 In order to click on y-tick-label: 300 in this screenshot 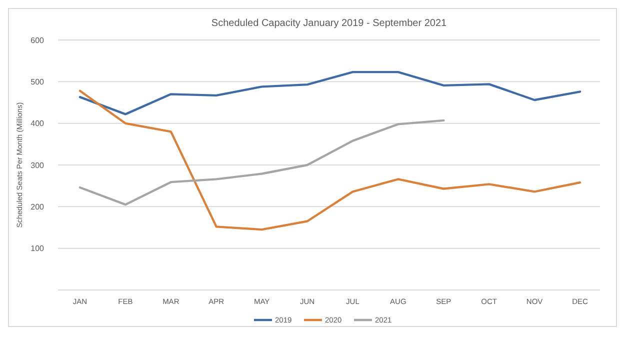, I will do `click(37, 165)`.